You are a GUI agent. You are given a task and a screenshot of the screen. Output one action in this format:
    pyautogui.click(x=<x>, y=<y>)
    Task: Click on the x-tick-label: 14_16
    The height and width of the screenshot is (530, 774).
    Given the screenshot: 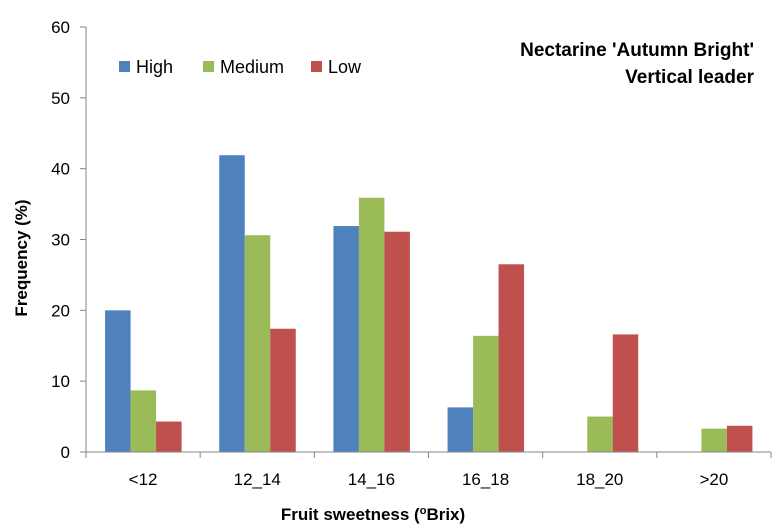 What is the action you would take?
    pyautogui.click(x=371, y=479)
    